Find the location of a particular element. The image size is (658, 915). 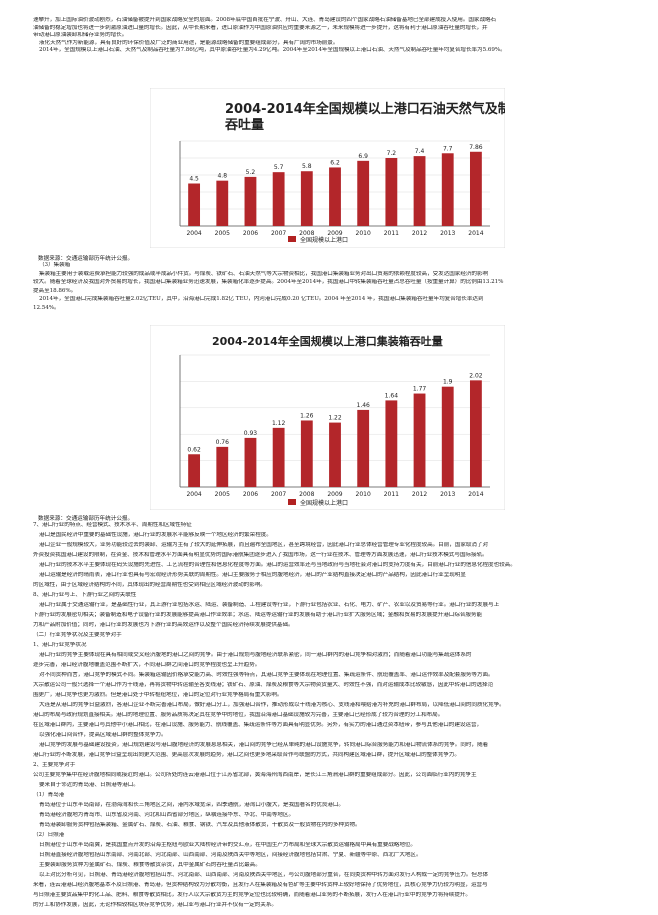

category-label: 2007 is located at coordinates (278, 233).